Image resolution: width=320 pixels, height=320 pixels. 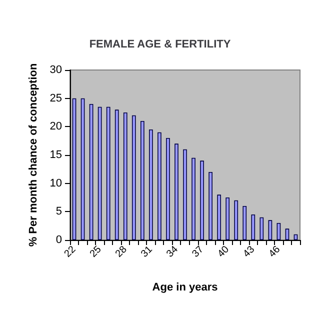 What do you see at coordinates (56, 126) in the screenshot?
I see `y-tick-label: 20` at bounding box center [56, 126].